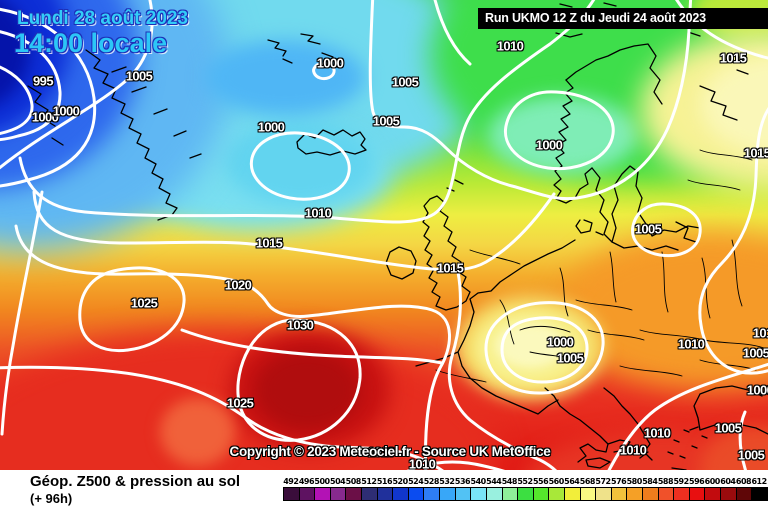 This screenshot has width=768, height=512. I want to click on legend-tick-label: 552, so click(525, 481).